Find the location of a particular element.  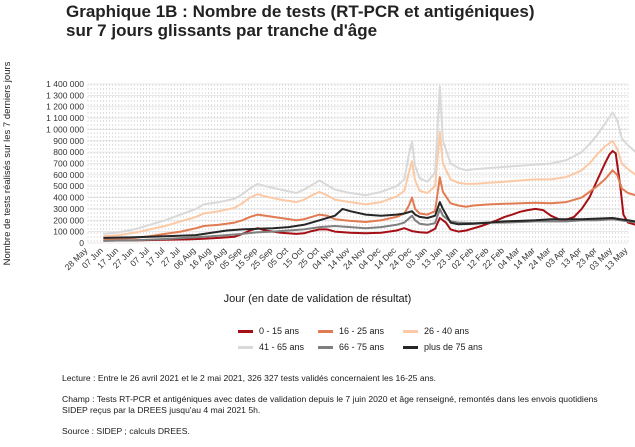

legend-item: 66 - 75 ans is located at coordinates (351, 347).